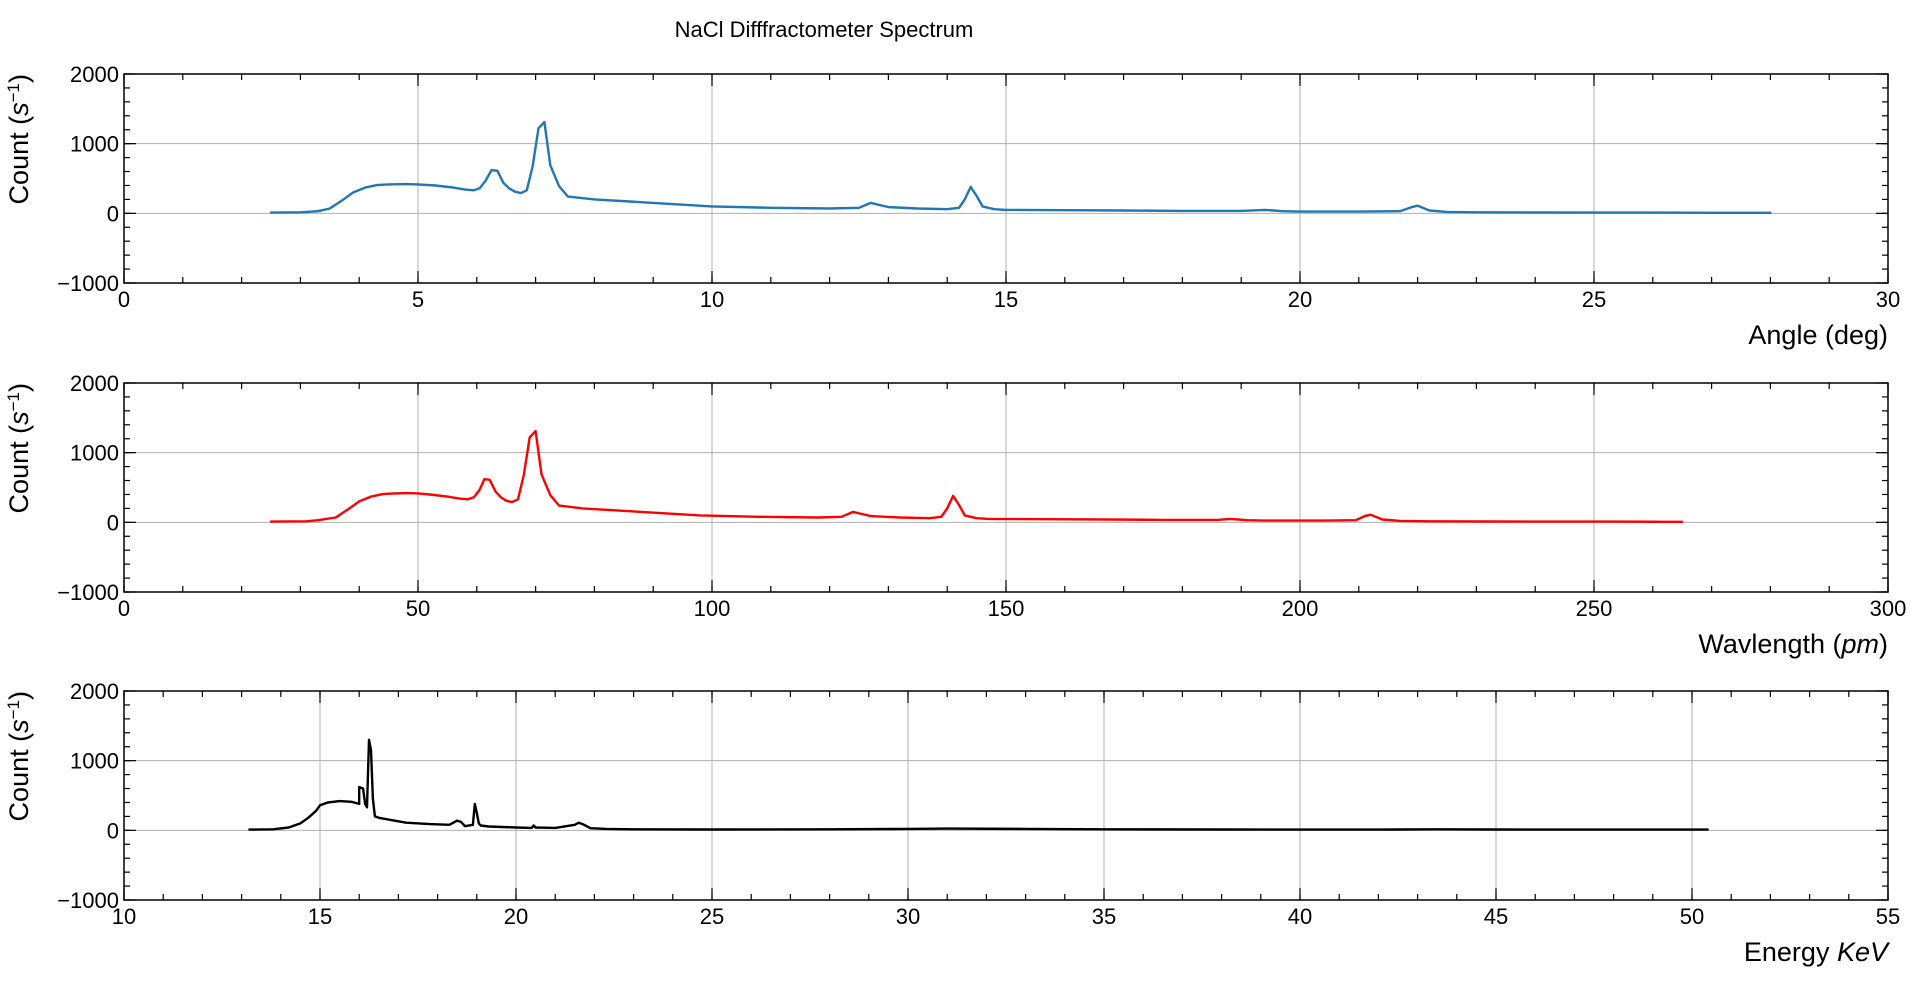 The width and height of the screenshot is (1920, 984). I want to click on angle-x-tick-label: 30, so click(1888, 299).